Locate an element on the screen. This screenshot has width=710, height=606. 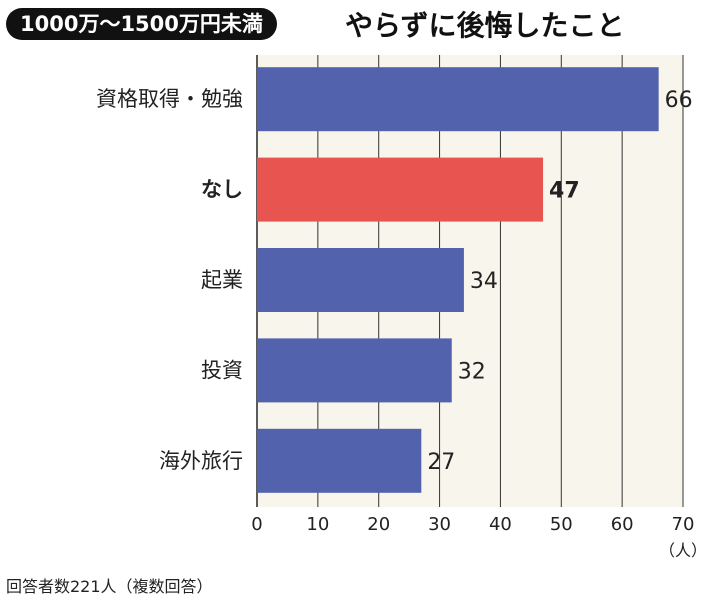
category-label: 投資 is located at coordinates (222, 370).